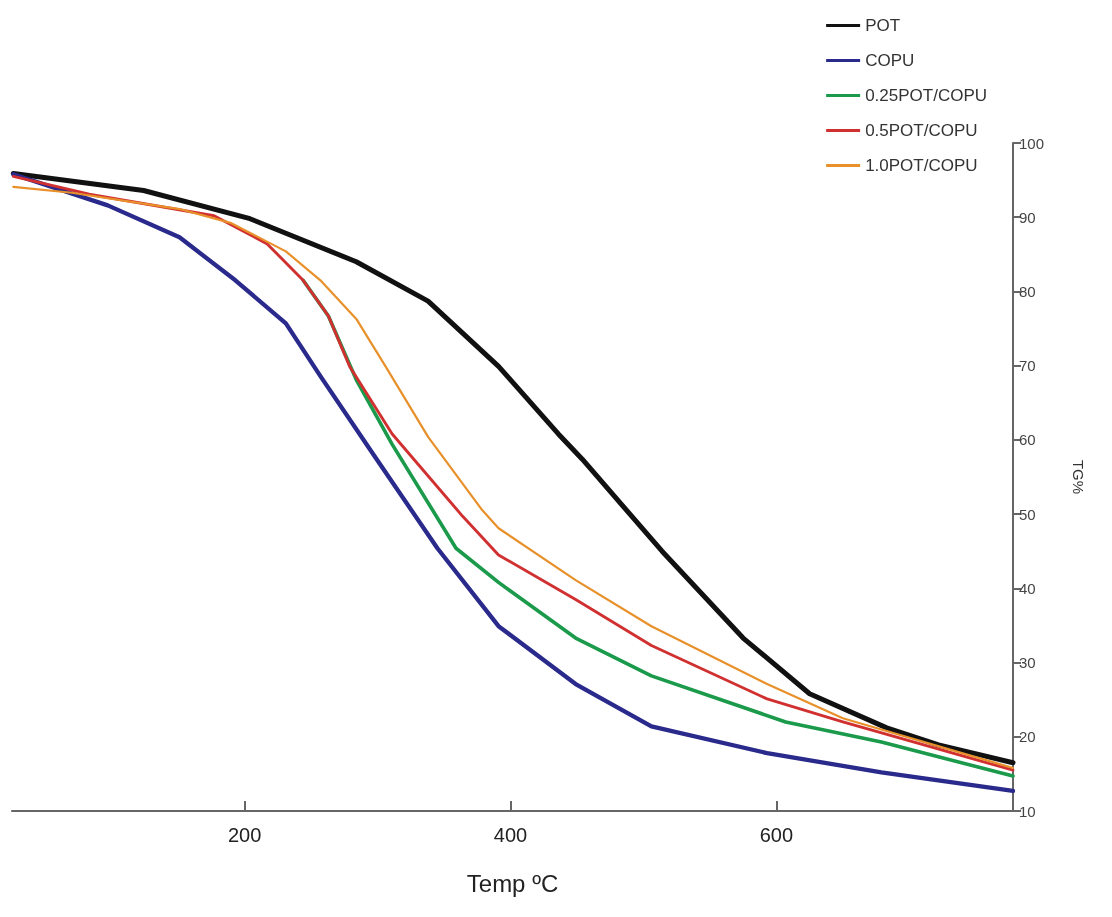  Describe the element at coordinates (244, 835) in the screenshot. I see `x-tick-label: 200` at that location.